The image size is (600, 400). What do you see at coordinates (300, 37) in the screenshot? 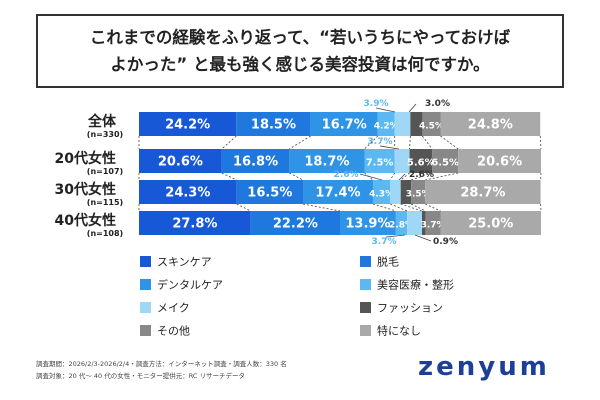
I see `title-line-1: これまでの経験をふり返って、“若いうちにやっておけば` at bounding box center [300, 37].